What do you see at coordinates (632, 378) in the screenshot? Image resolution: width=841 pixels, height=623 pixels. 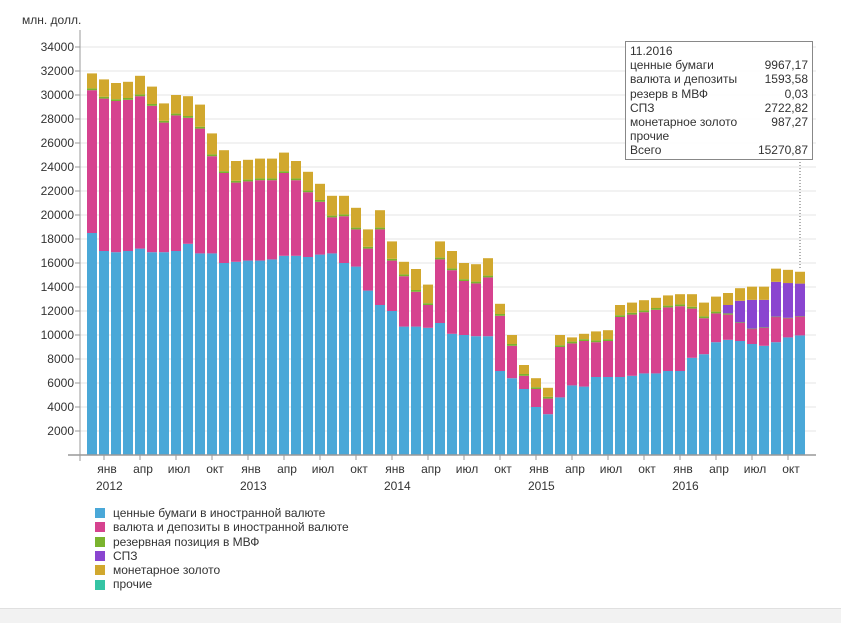 I see `bar-stack-09.2015` at bounding box center [632, 378].